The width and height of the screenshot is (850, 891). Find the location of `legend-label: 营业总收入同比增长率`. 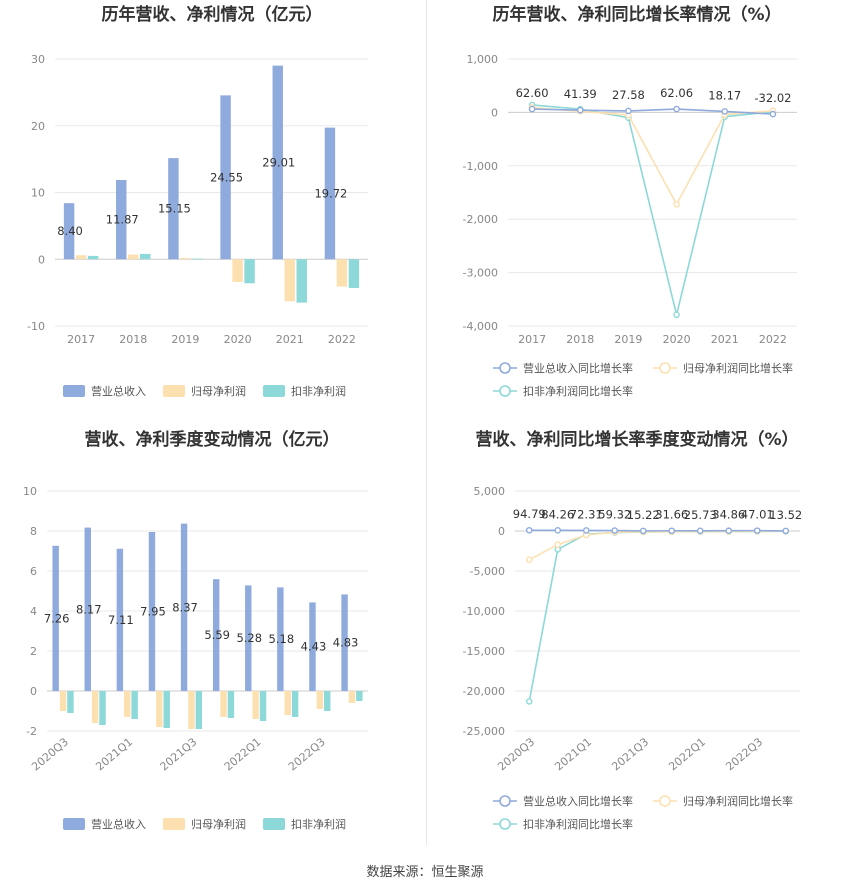

legend-label: 营业总收入同比增长率 is located at coordinates (578, 368).